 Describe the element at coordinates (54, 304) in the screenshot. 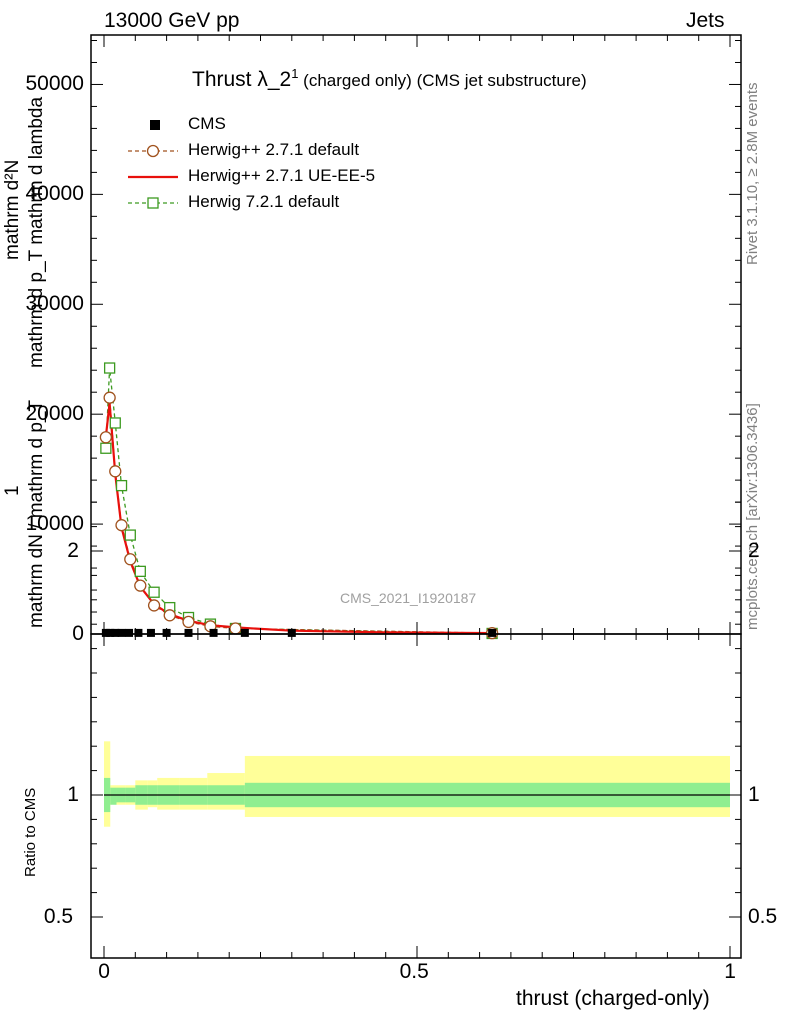

I see `y-tick-label: 30000` at that location.